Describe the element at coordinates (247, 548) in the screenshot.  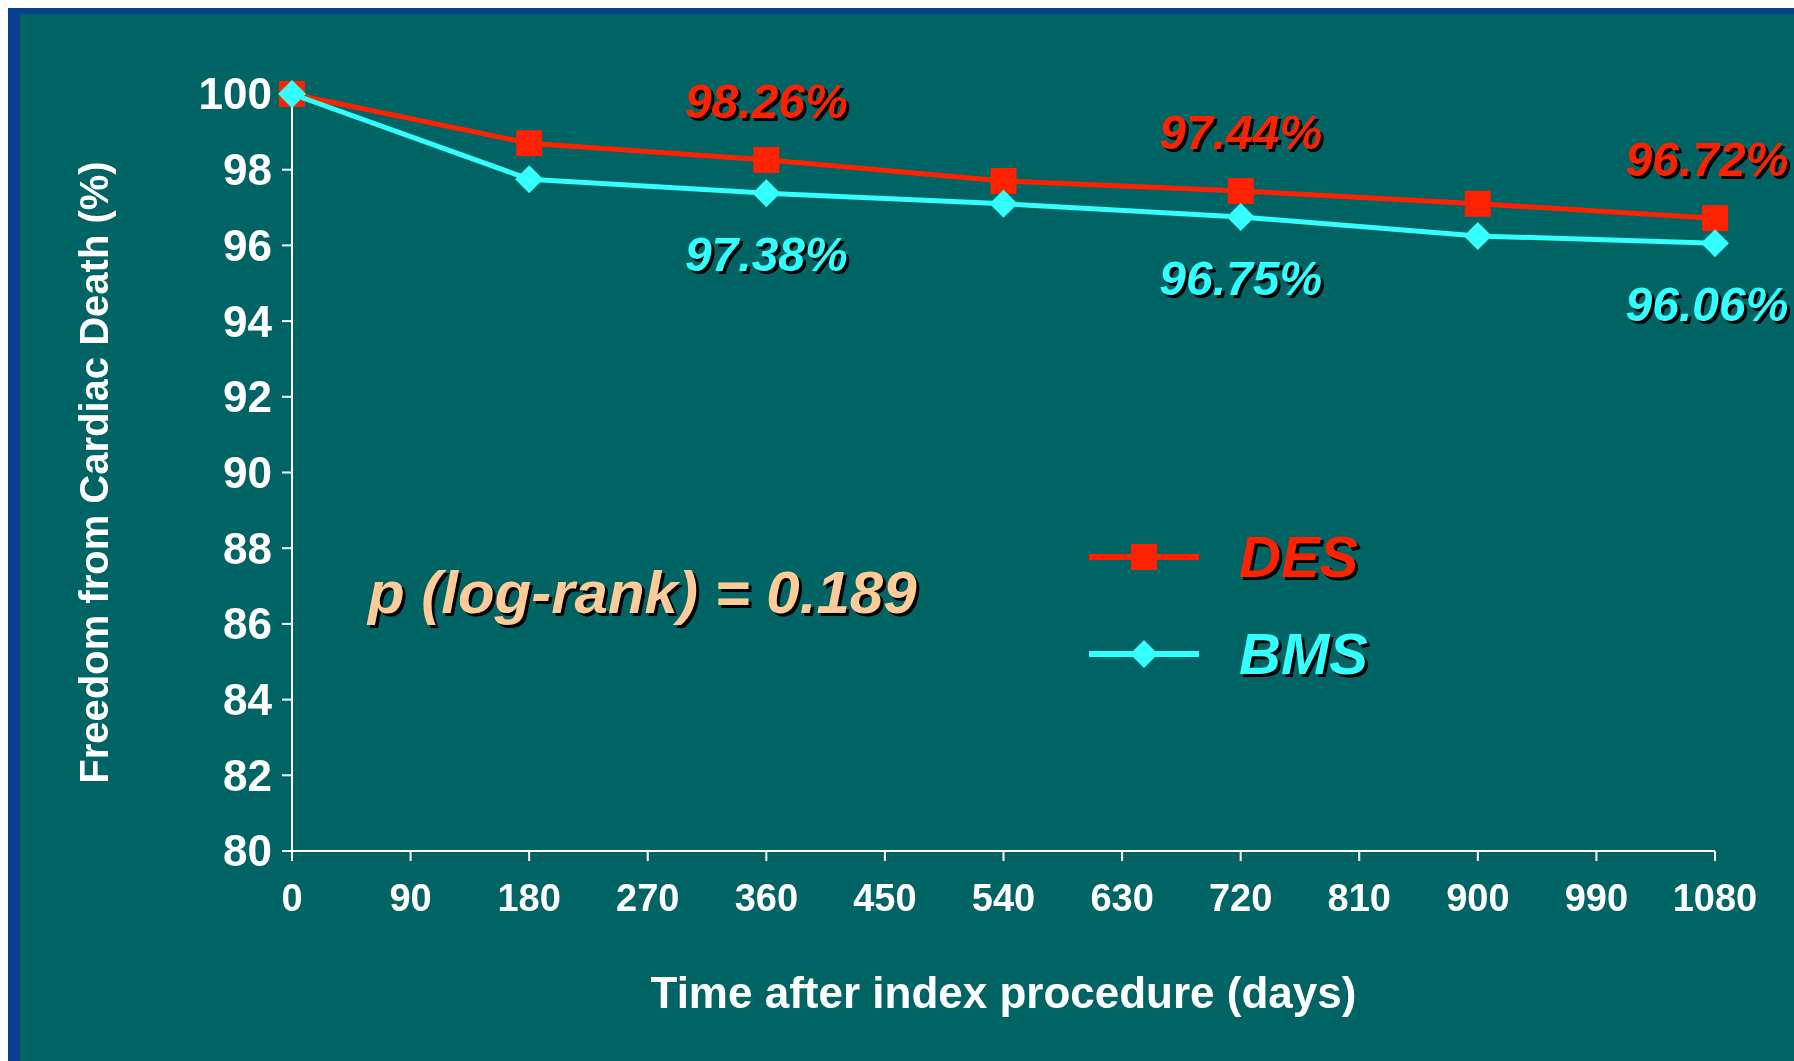
I see `y-tick-label: 88` at that location.